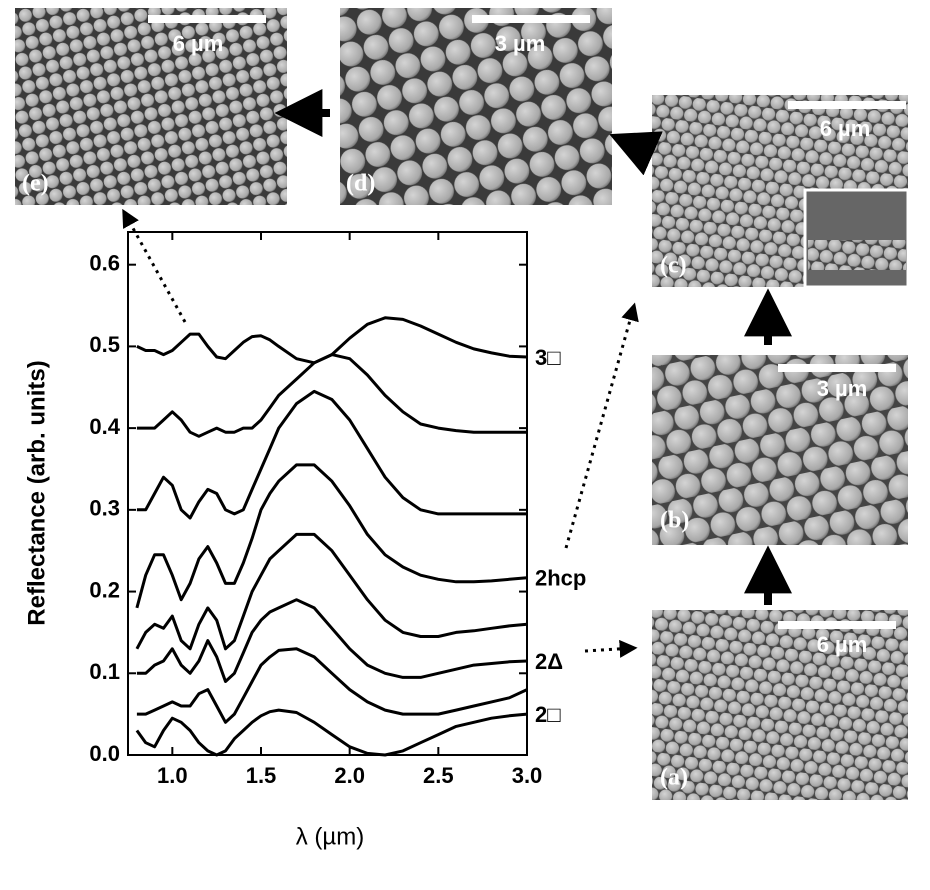 This screenshot has width=930, height=890. Describe the element at coordinates (548, 357) in the screenshot. I see `series-label: 3□` at that location.